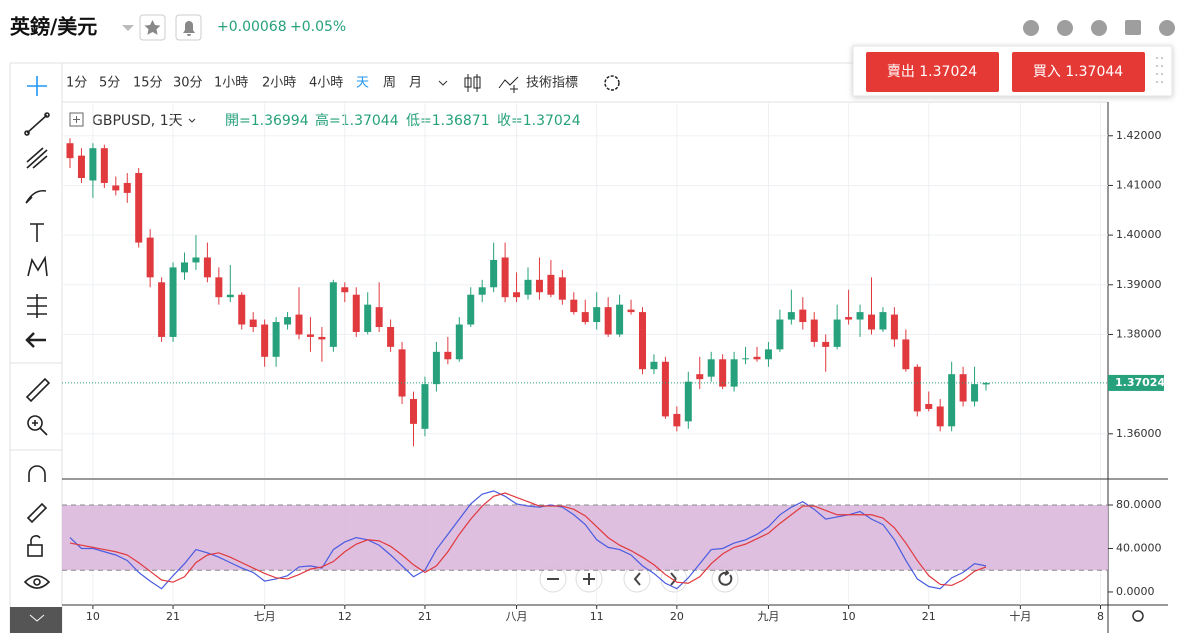  What do you see at coordinates (1100, 616) in the screenshot?
I see `x-tick-label: 8` at bounding box center [1100, 616].